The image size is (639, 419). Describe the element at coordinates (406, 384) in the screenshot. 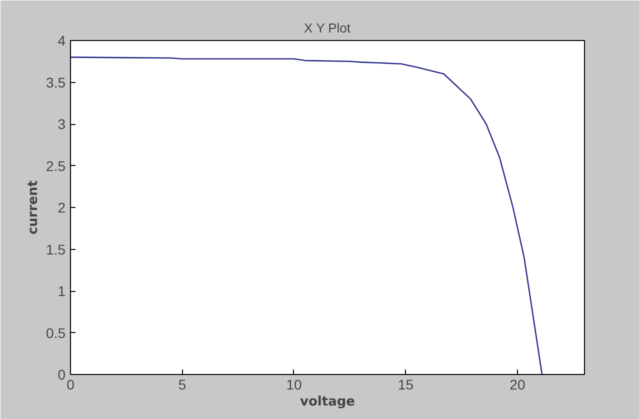

I see `x-tick-label: 15` at that location.